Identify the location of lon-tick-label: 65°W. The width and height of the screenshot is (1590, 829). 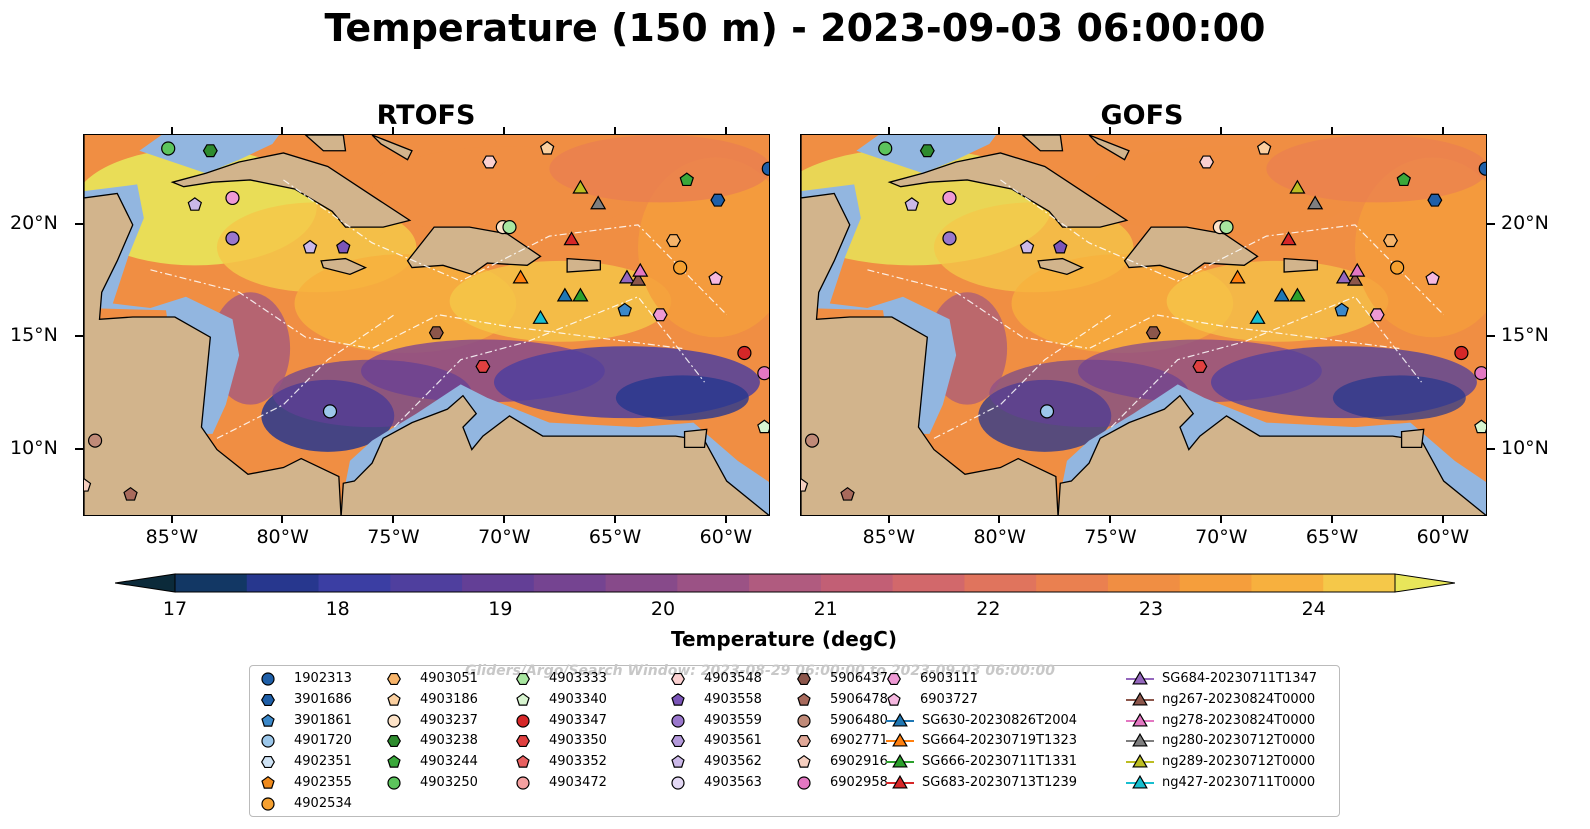
(615, 537).